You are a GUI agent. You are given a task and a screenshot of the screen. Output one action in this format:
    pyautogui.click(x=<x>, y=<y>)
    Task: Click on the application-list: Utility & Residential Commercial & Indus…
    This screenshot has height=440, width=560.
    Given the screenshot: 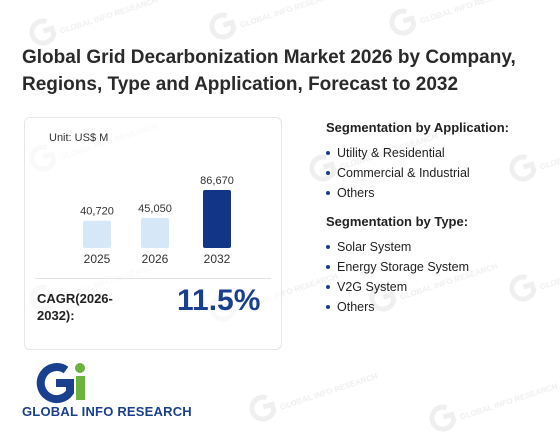 What is the action you would take?
    pyautogui.click(x=436, y=173)
    